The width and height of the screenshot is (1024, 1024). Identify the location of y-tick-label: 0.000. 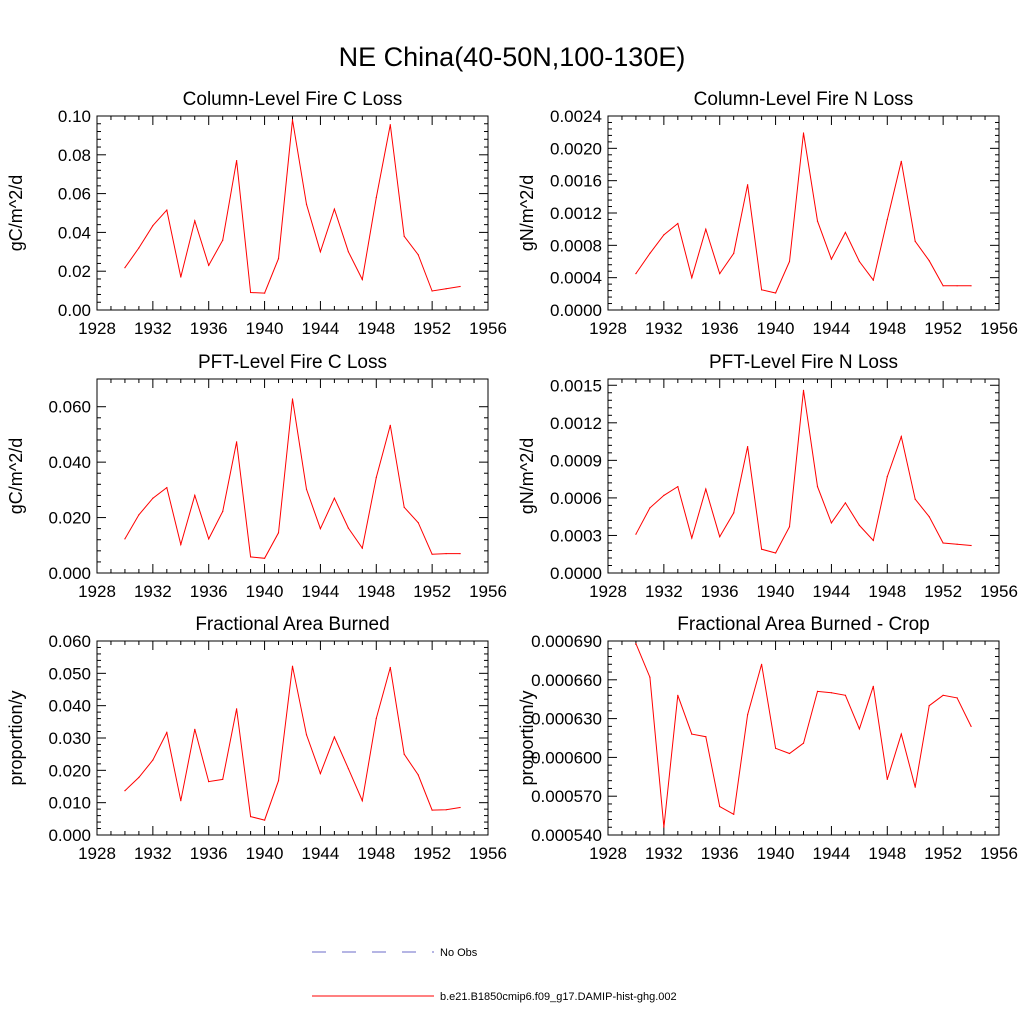
(69, 573).